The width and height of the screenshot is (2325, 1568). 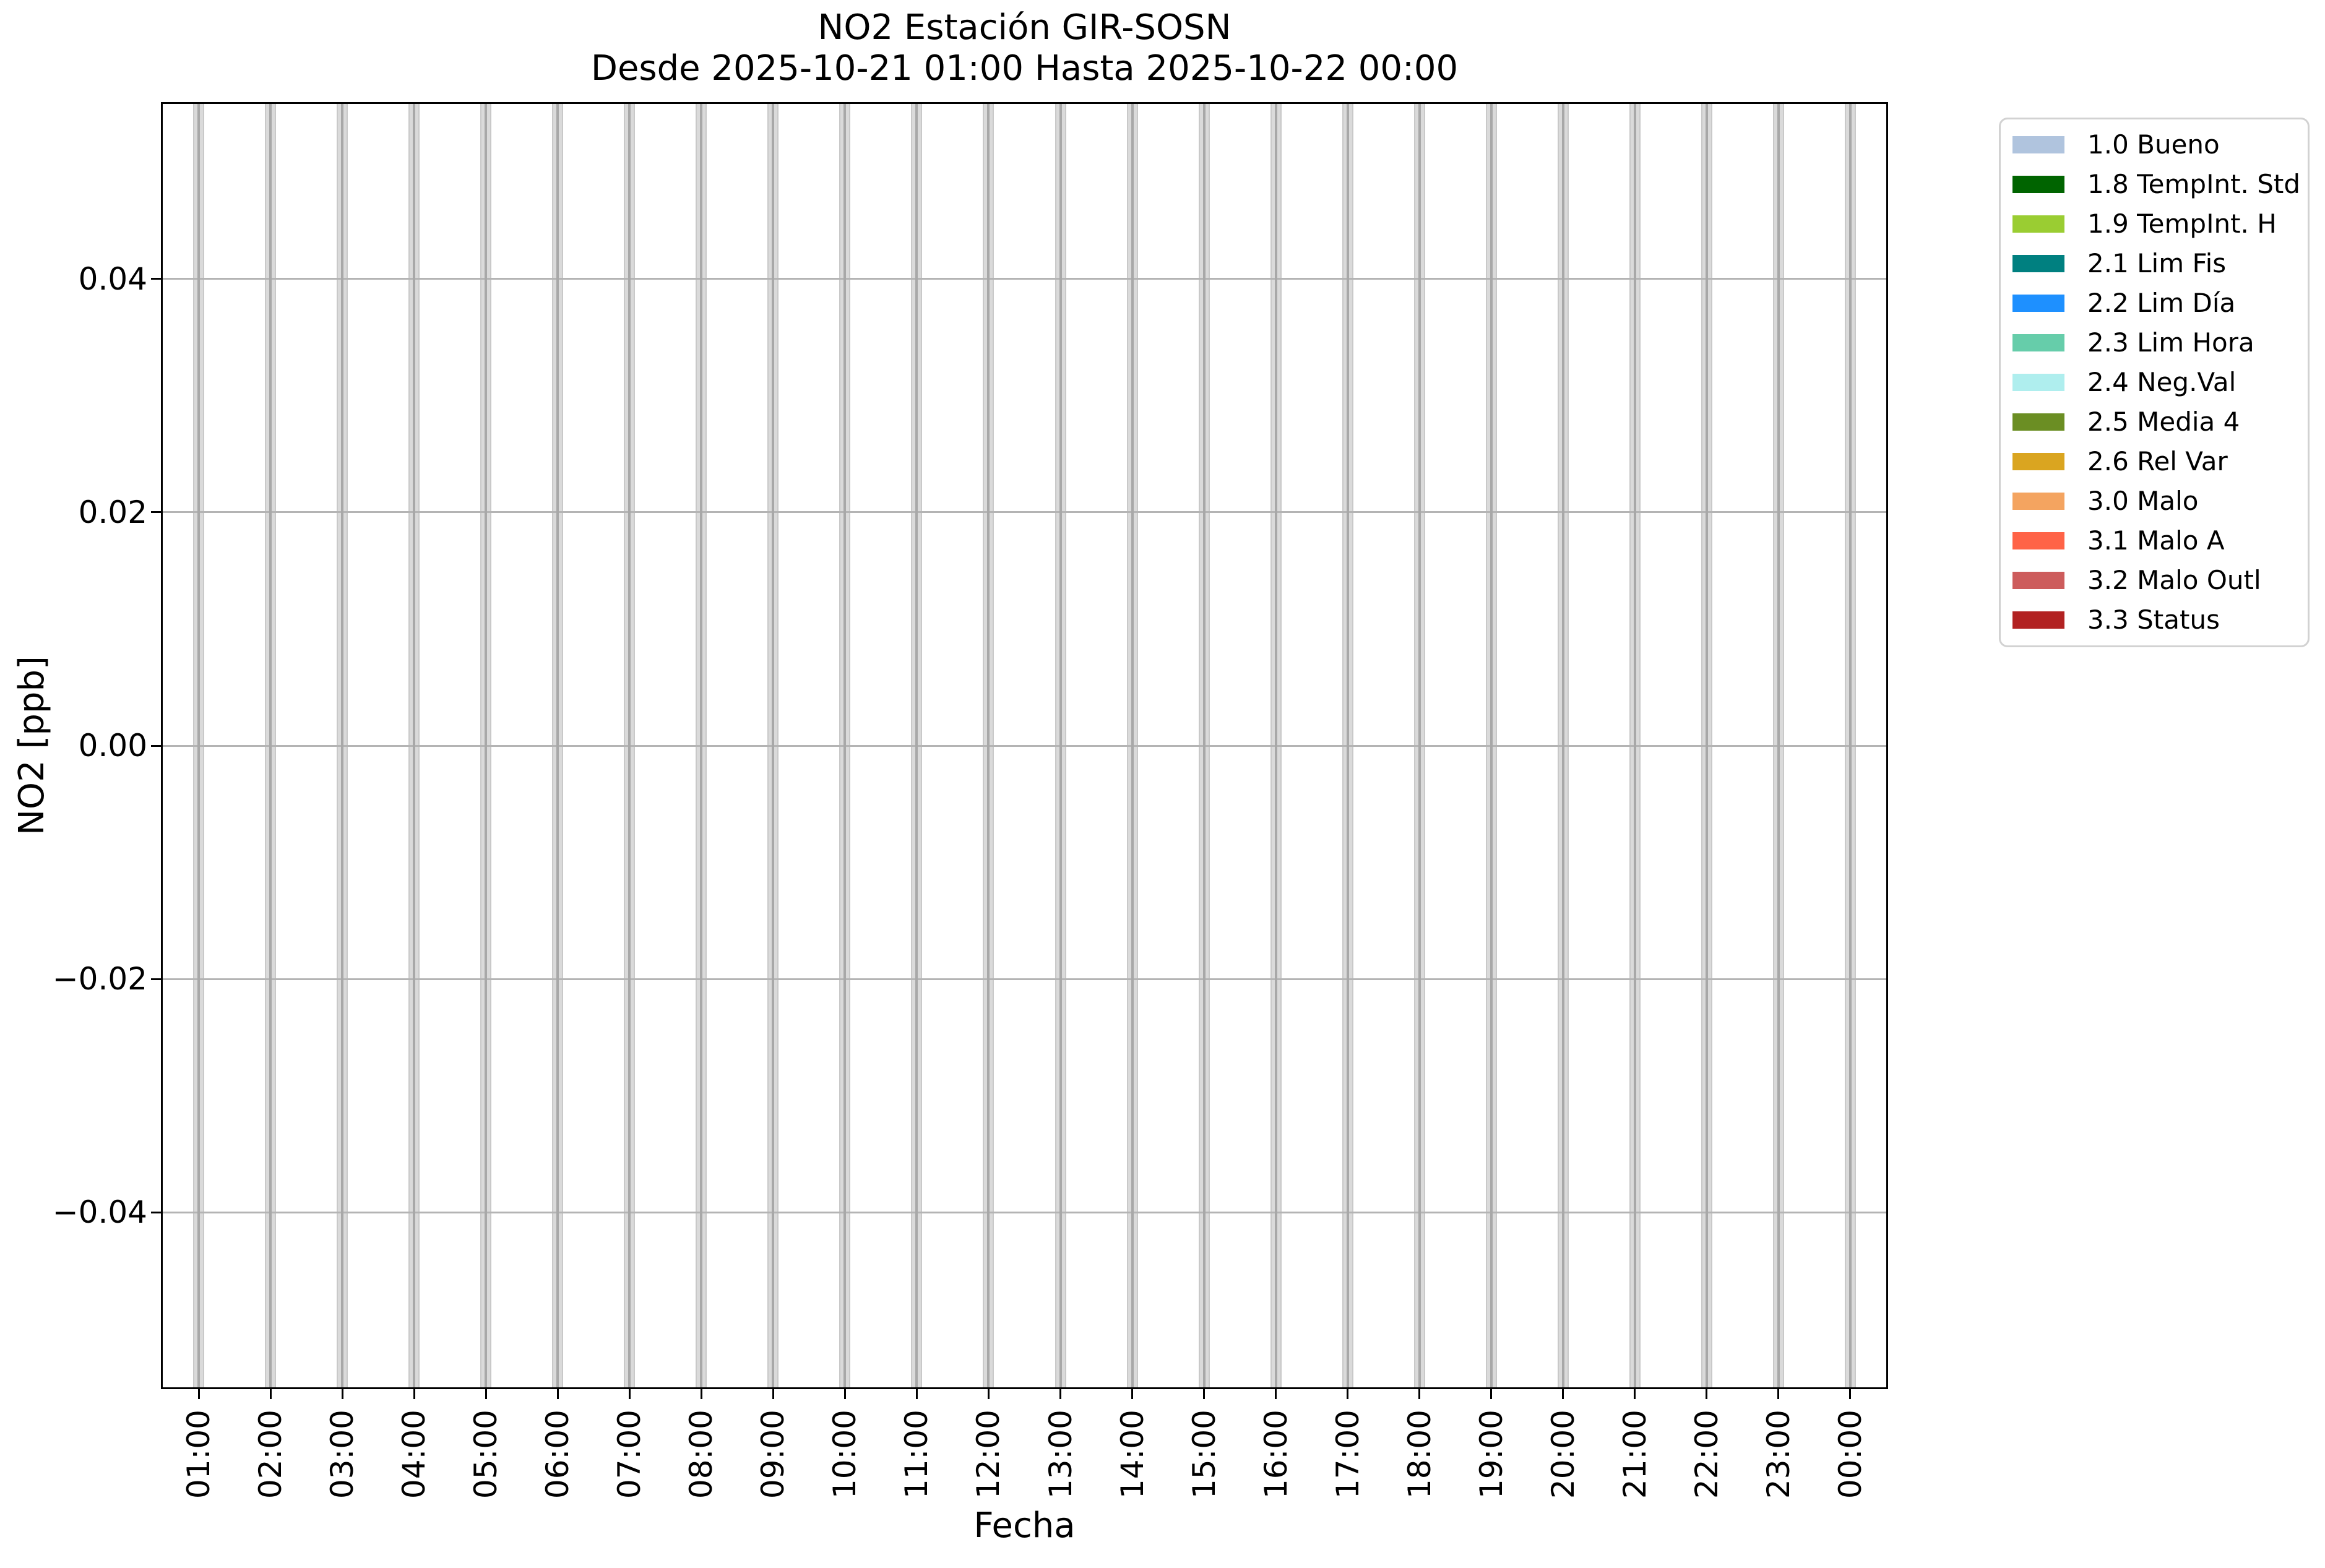 What do you see at coordinates (773, 1454) in the screenshot?
I see `x-tick-label: 09:00` at bounding box center [773, 1454].